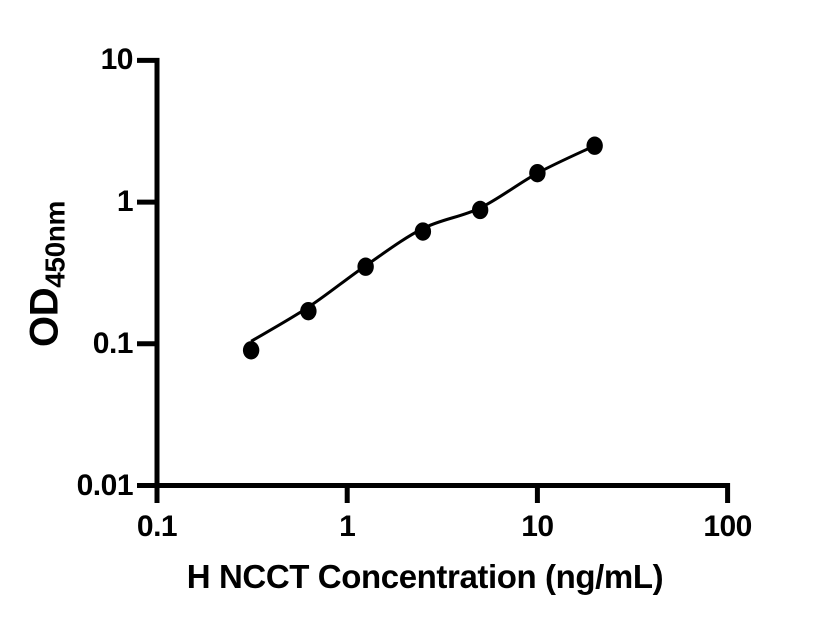 The image size is (816, 640). Describe the element at coordinates (425, 576) in the screenshot. I see `x-axis-title: H NCCT Concentration (ng/mL)` at that location.